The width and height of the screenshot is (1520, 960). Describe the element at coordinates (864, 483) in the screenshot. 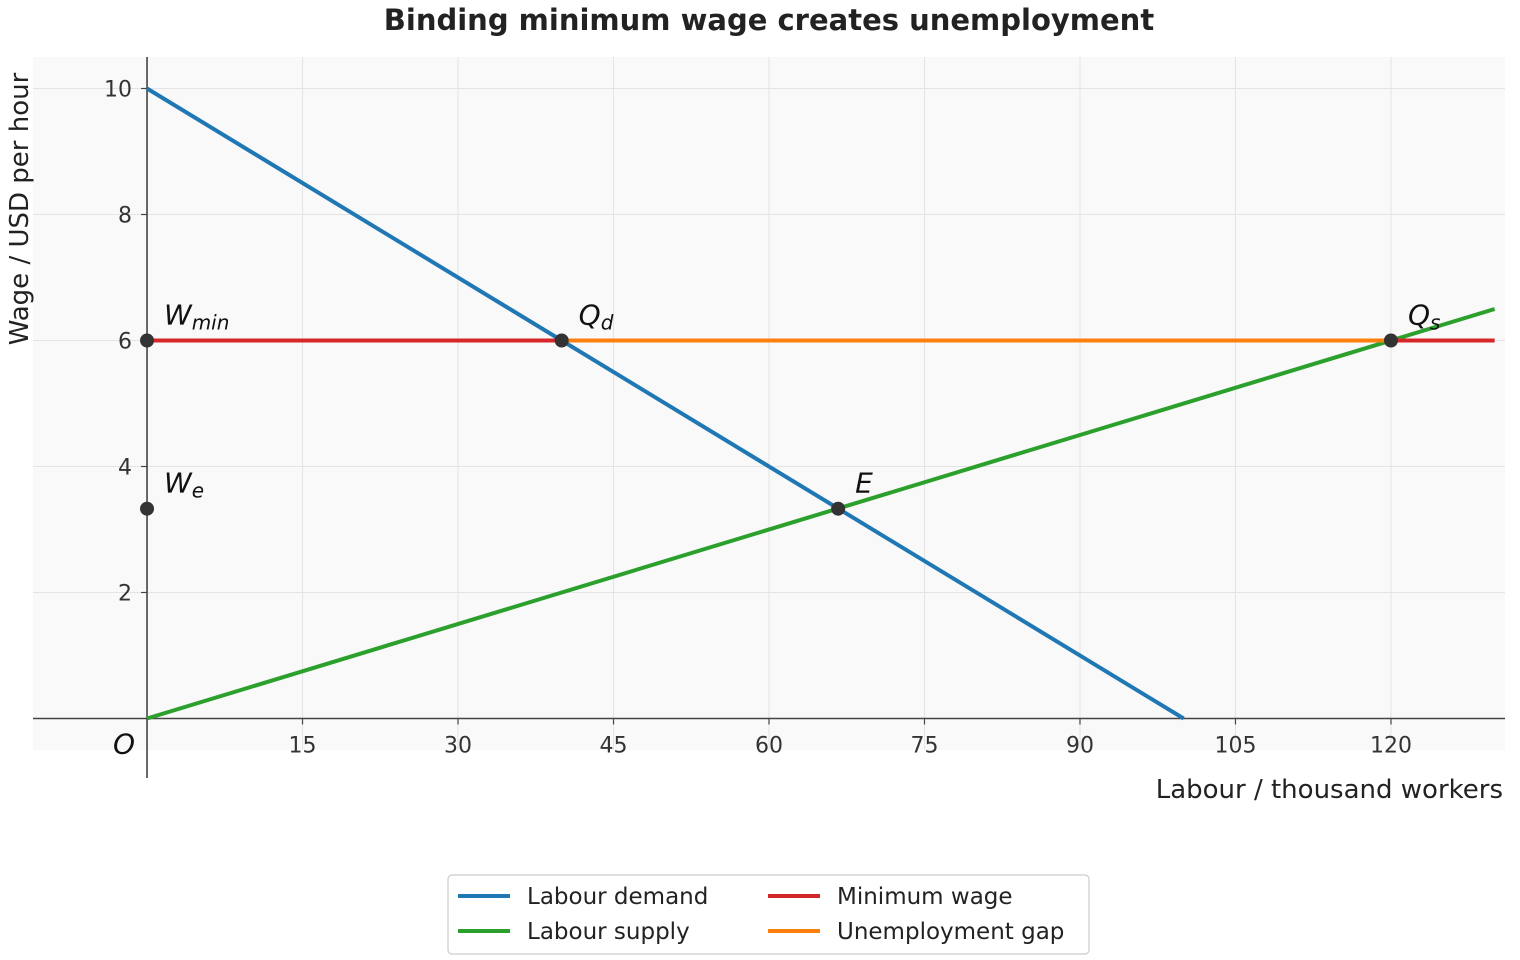

I see `point-label: E` at that location.